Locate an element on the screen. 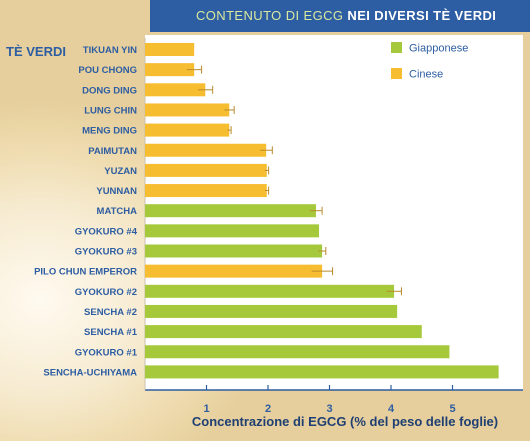 This screenshot has height=441, width=530. x-tick-label: 1 is located at coordinates (206, 409).